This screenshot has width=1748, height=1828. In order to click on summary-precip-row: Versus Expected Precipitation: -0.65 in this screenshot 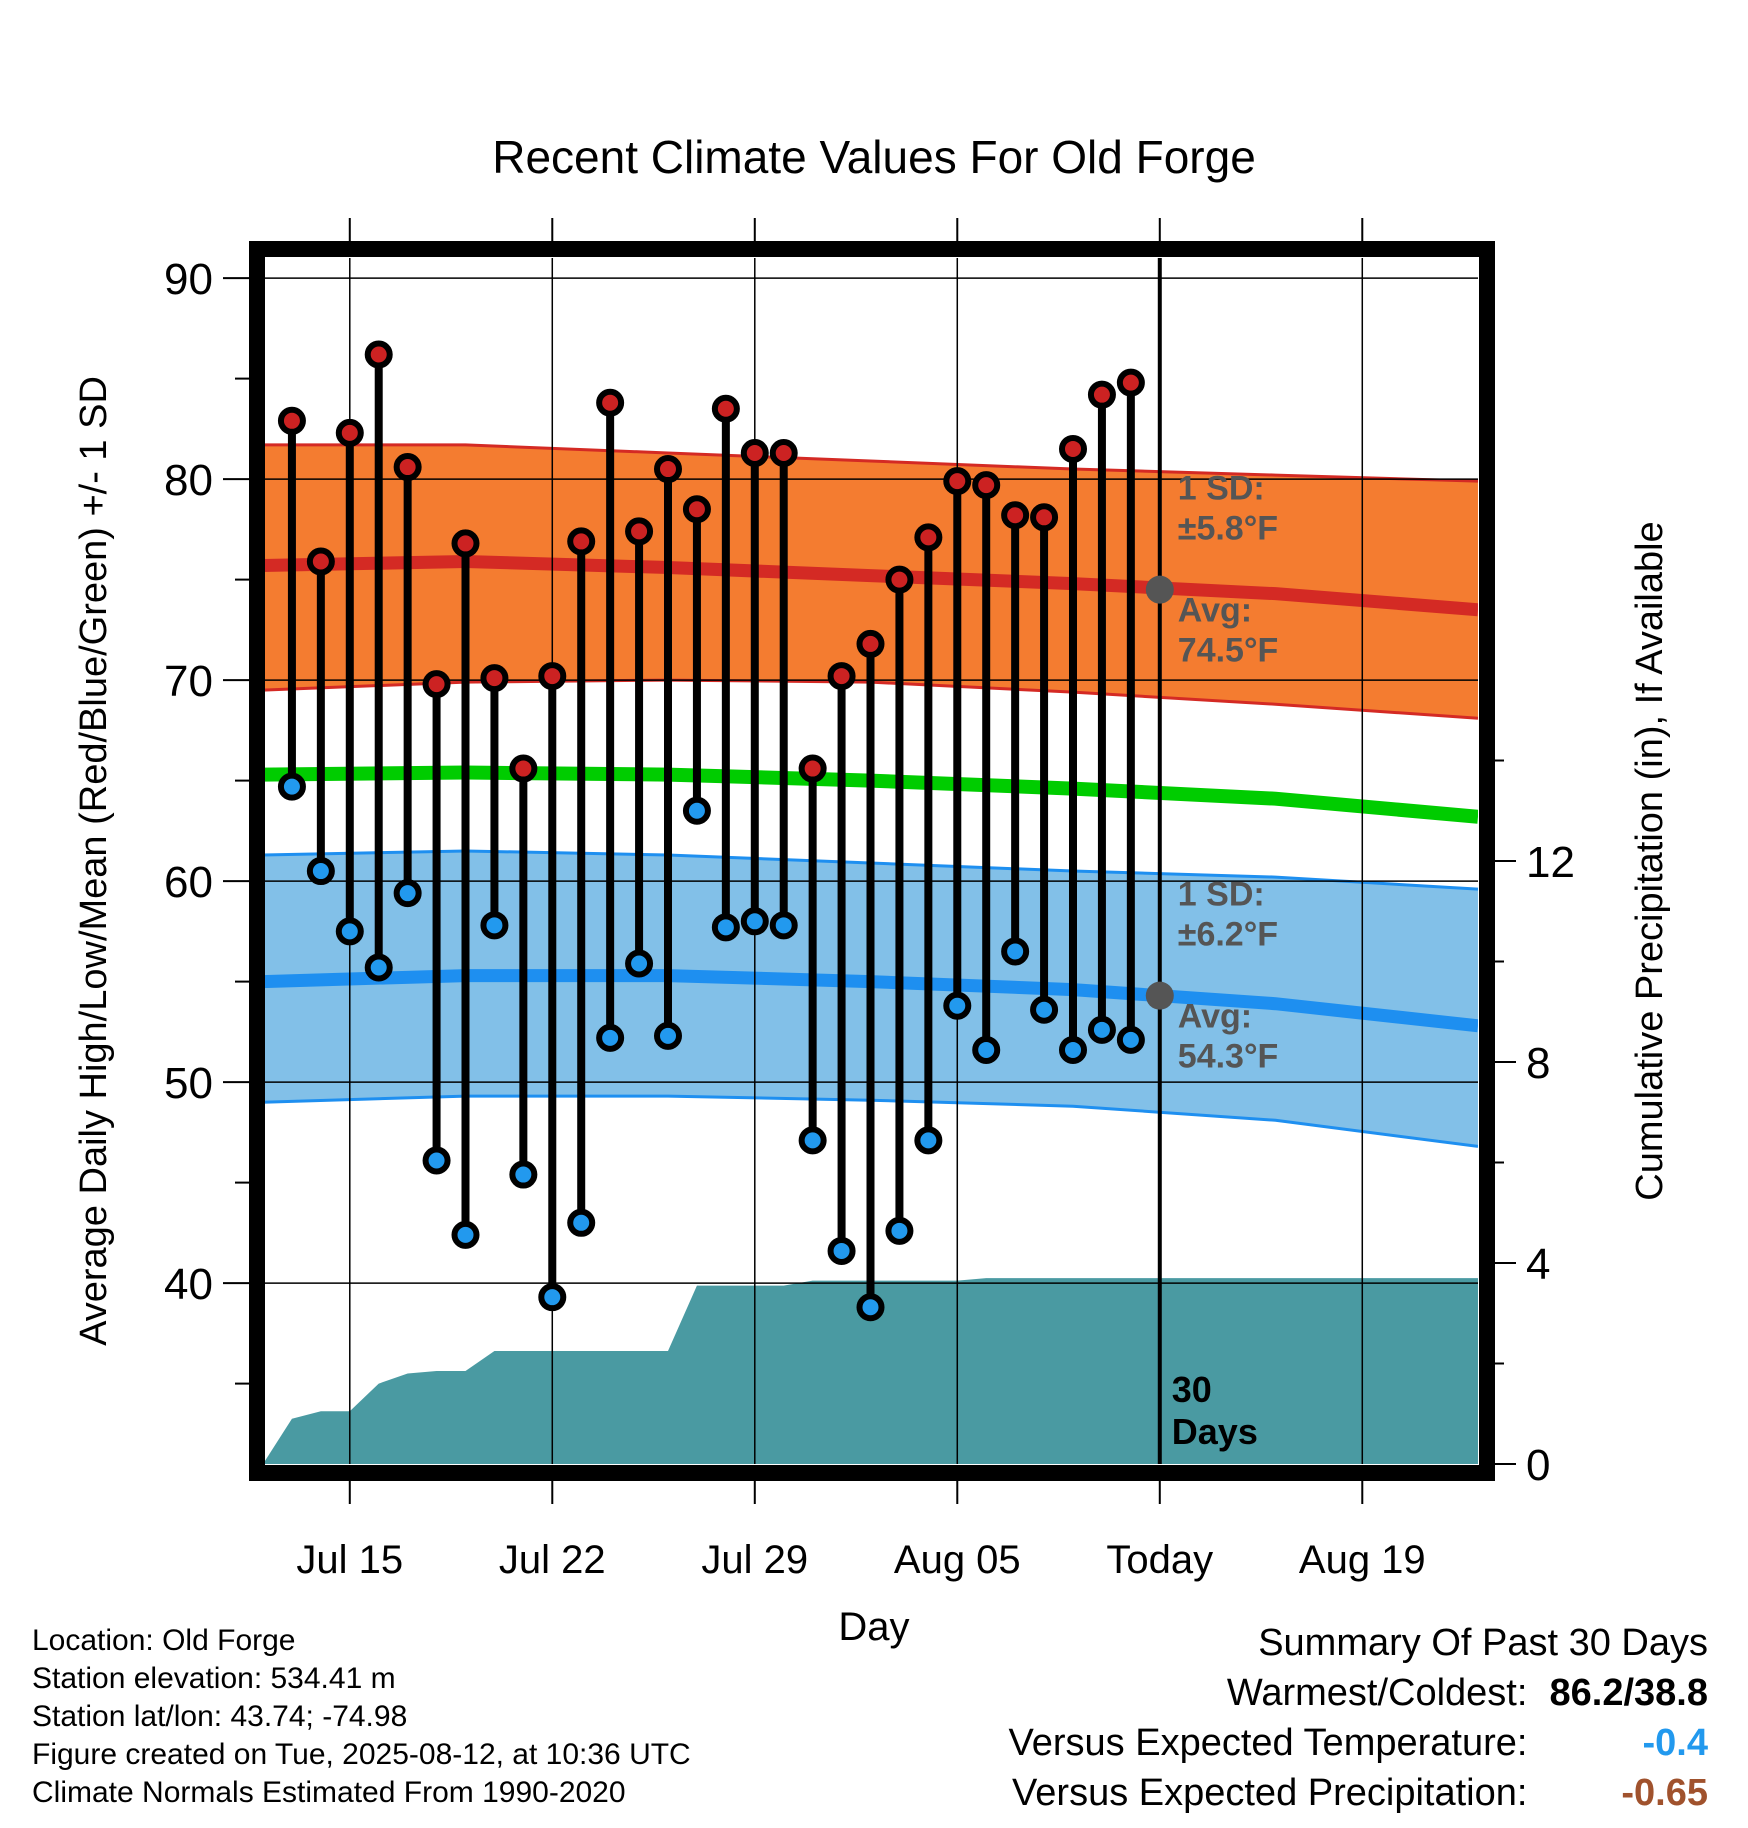, I will do `click(1358, 1793)`.